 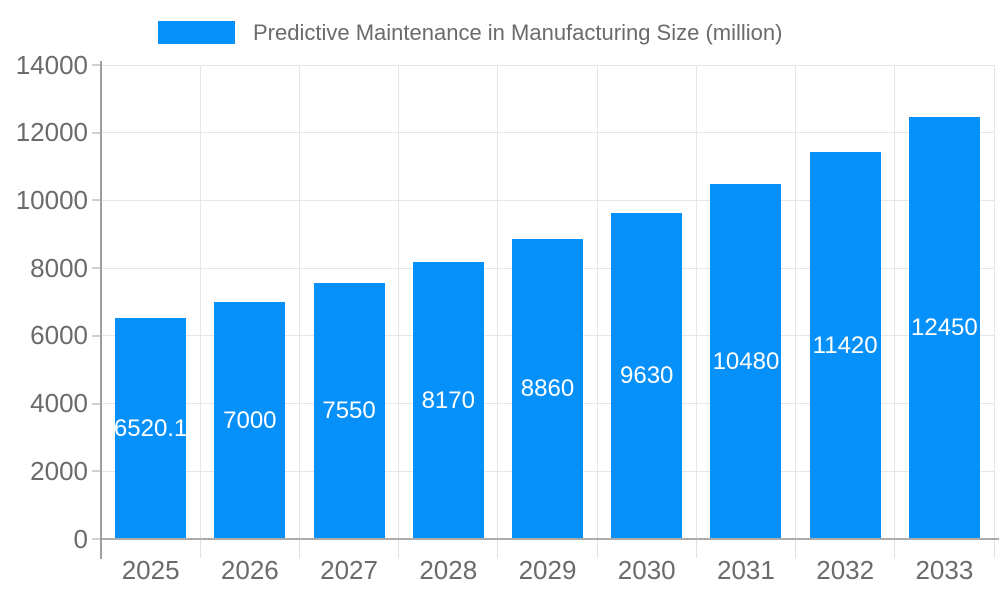 What do you see at coordinates (51, 132) in the screenshot?
I see `y-axis-label: 12000` at bounding box center [51, 132].